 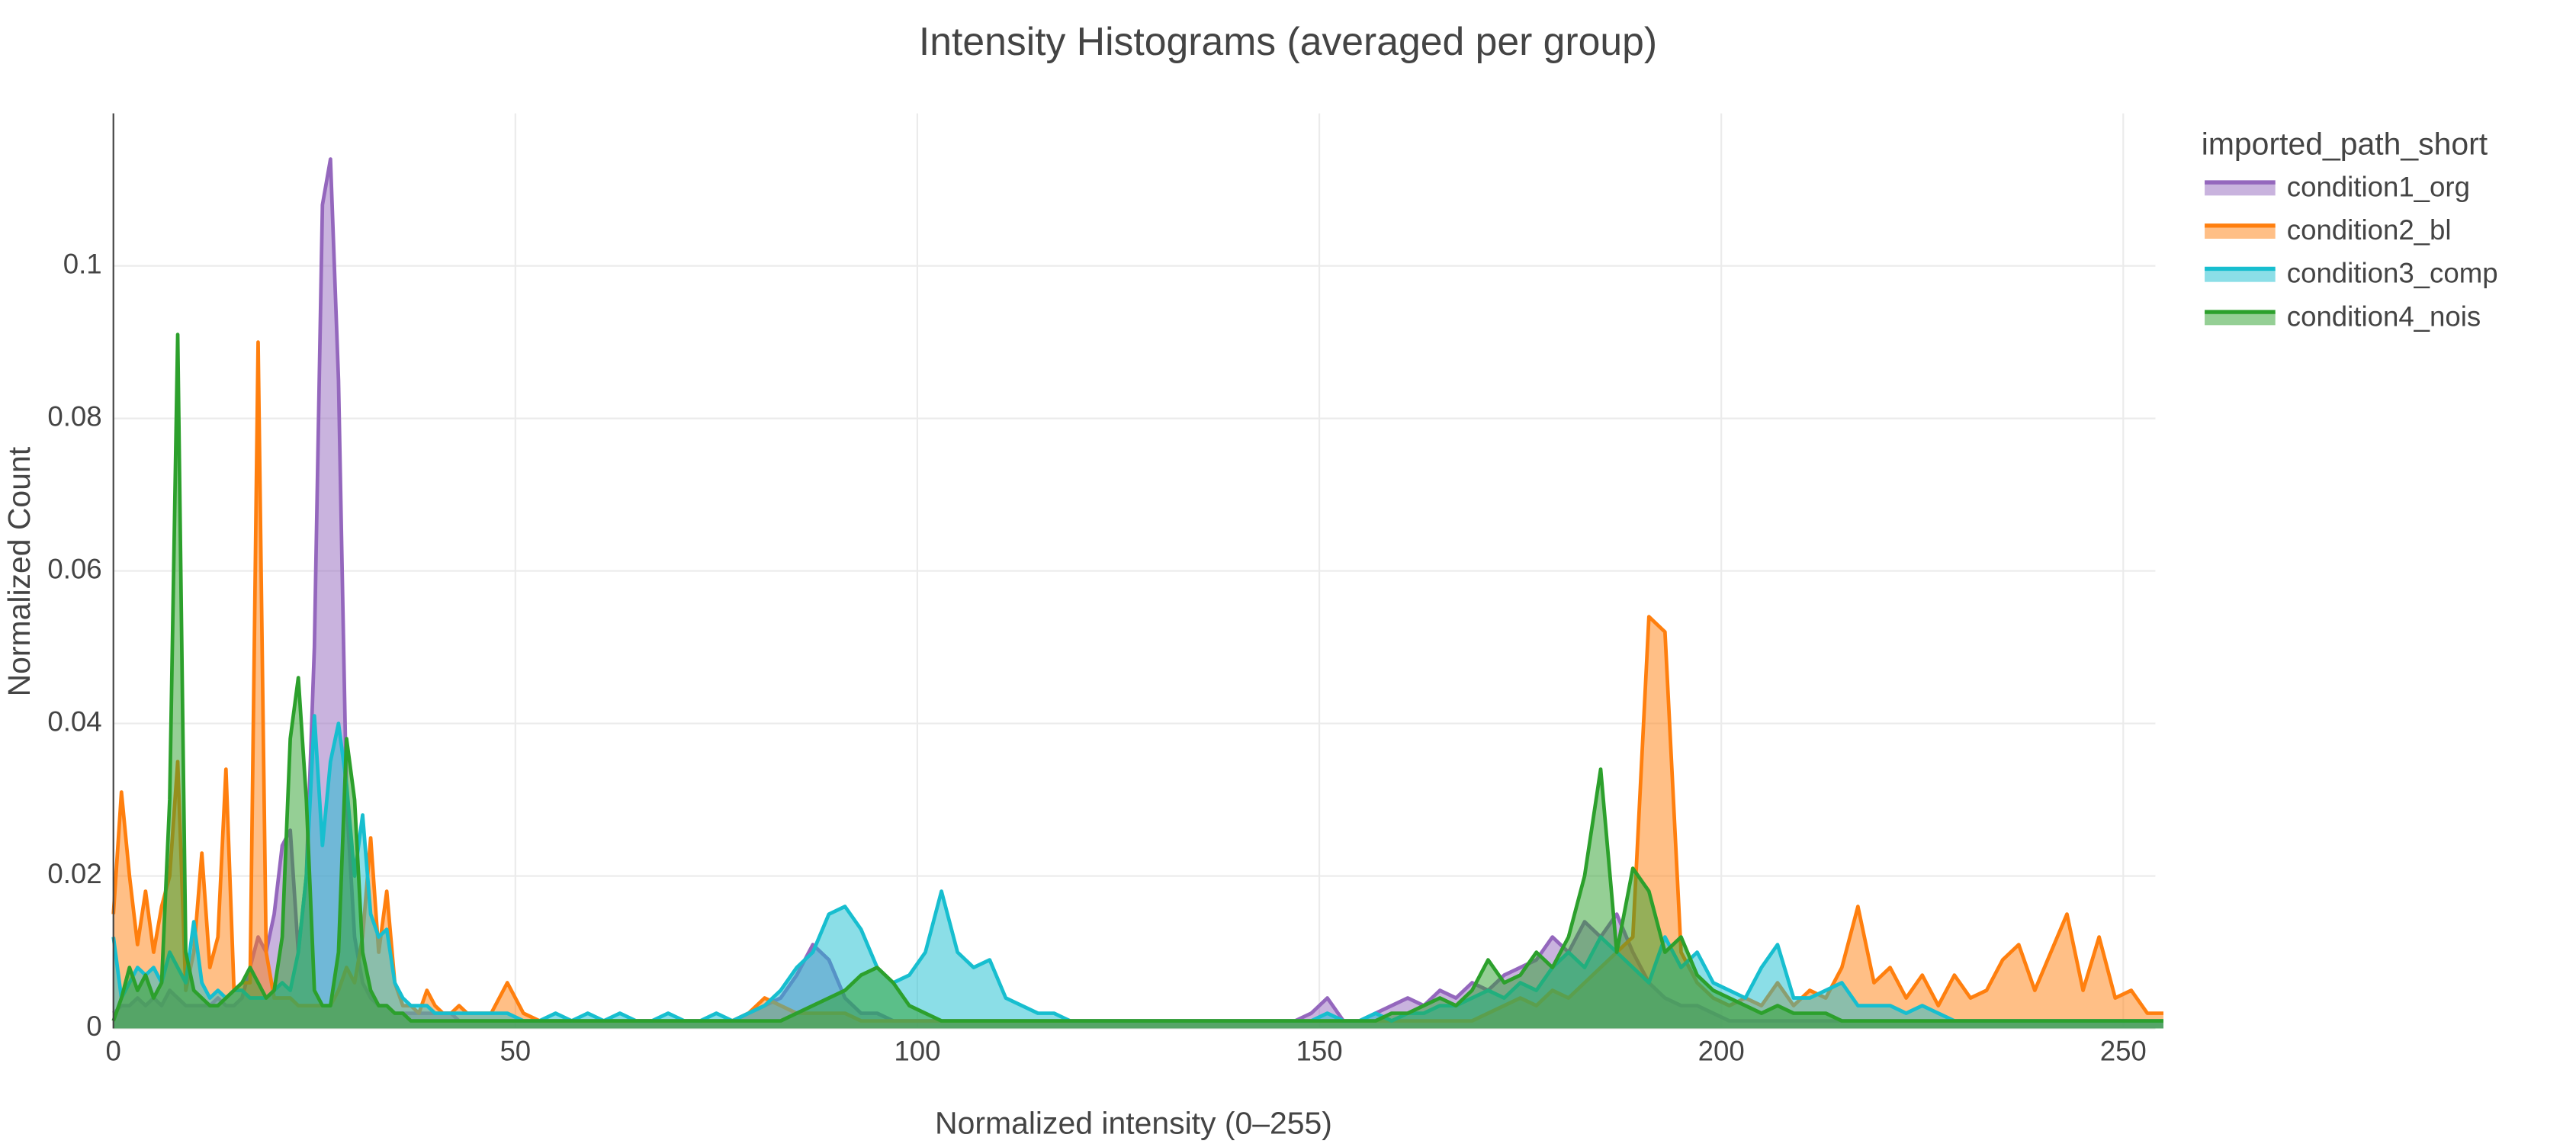 I want to click on x-axis-label: Normalized intensity (0–255), so click(x=1133, y=1123).